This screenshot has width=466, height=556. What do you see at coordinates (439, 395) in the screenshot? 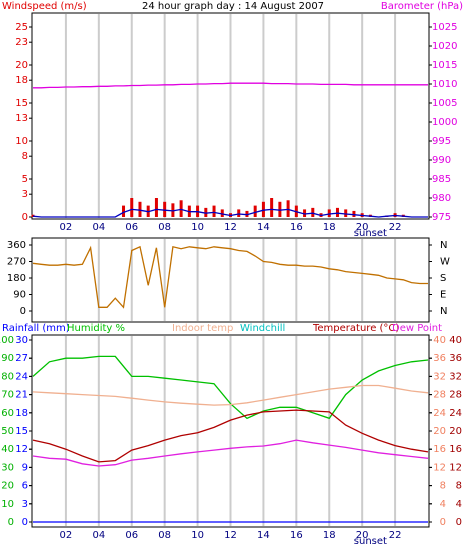
I see `y-tick-label: 28` at bounding box center [439, 395].